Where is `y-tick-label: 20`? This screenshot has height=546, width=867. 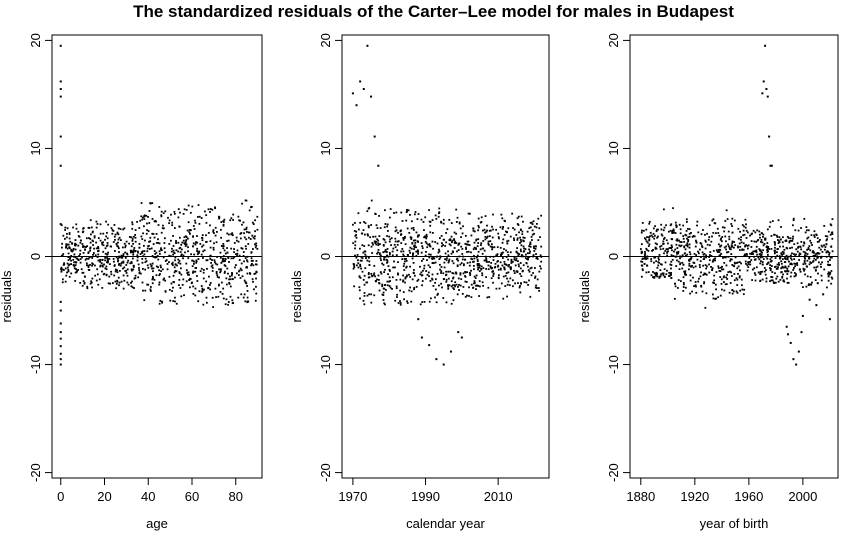
y-tick-label: 20 is located at coordinates (325, 40).